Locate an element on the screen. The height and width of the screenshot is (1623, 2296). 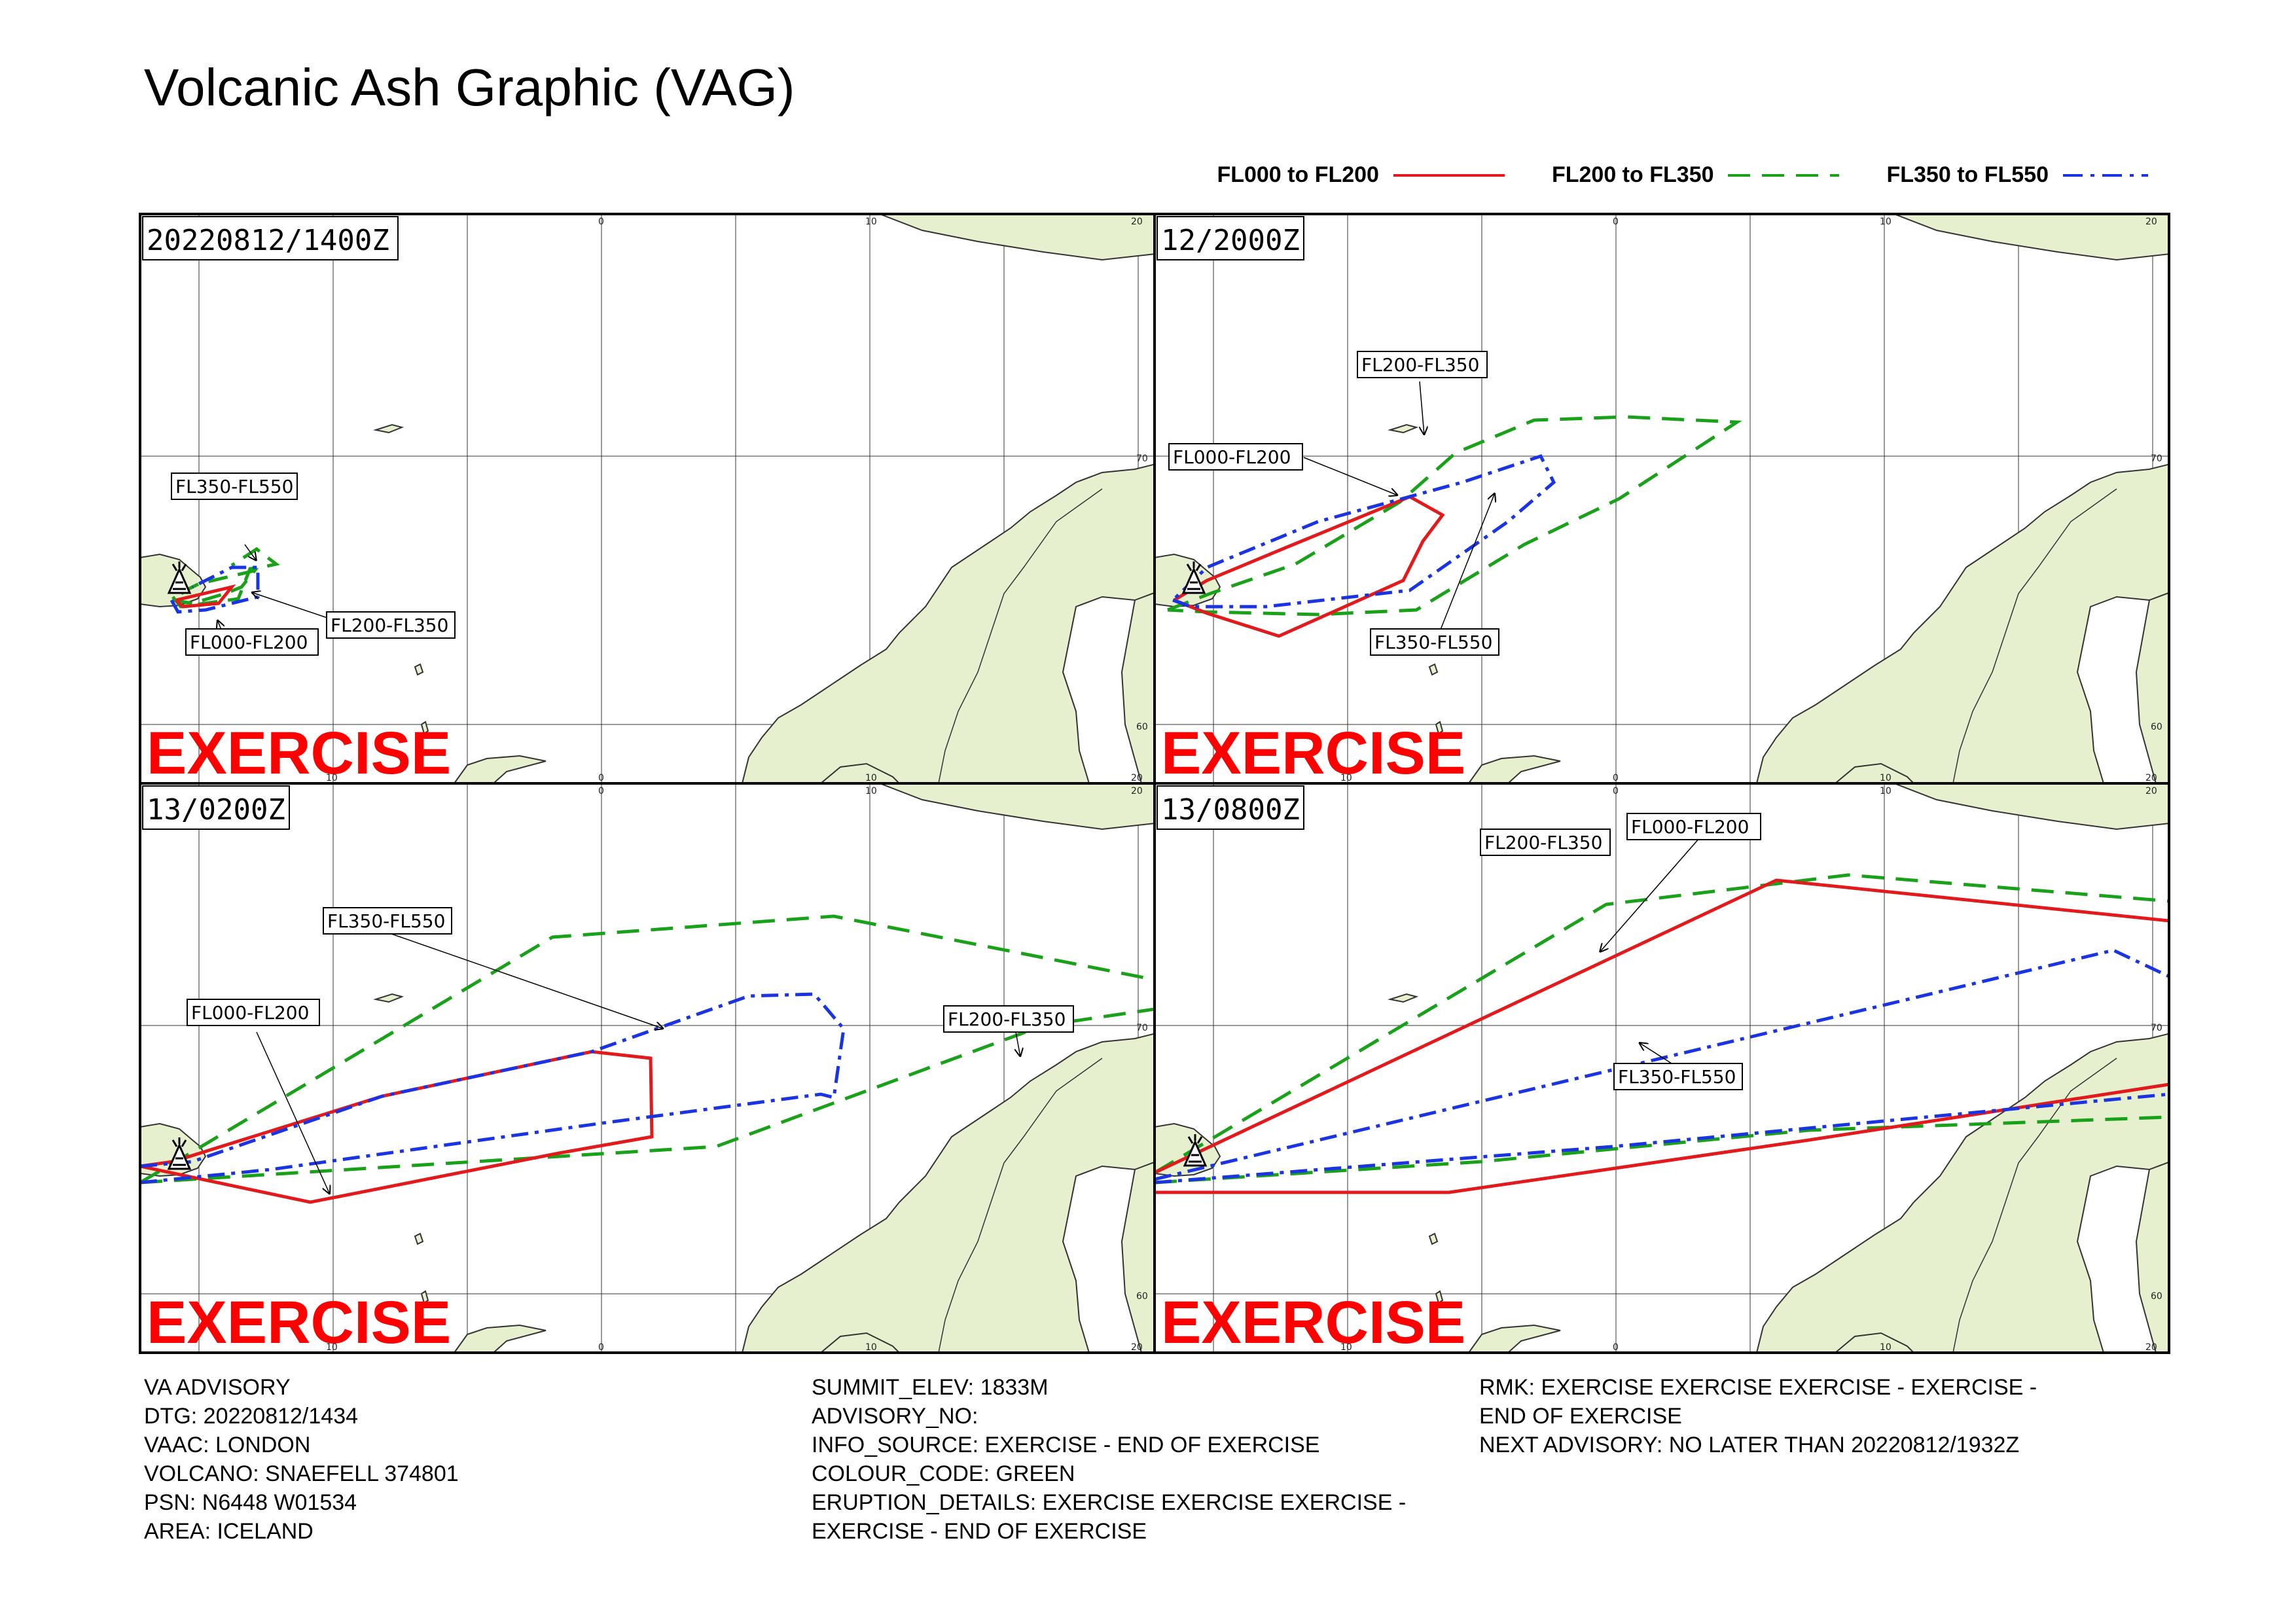
page-title: Volcanic Ash Graphic (VAG) is located at coordinates (469, 87).